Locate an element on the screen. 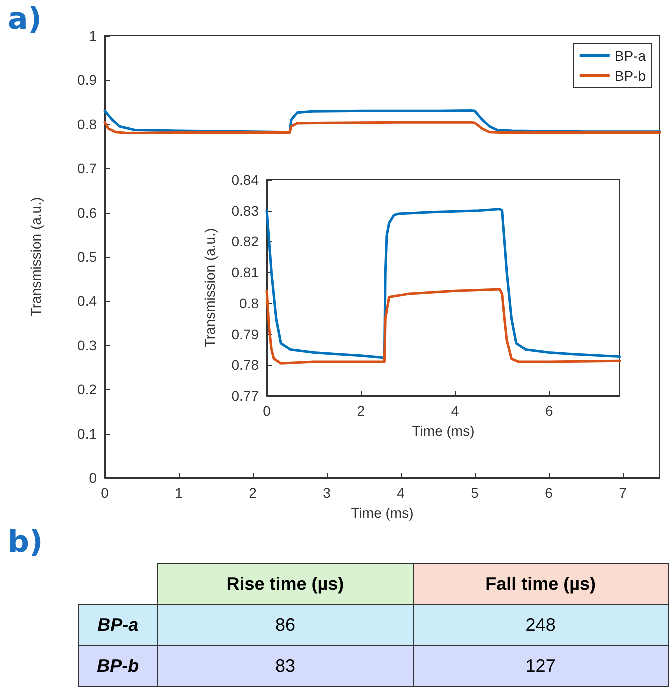 This screenshot has width=669, height=688. y-tick-label: 0.81 is located at coordinates (246, 272).